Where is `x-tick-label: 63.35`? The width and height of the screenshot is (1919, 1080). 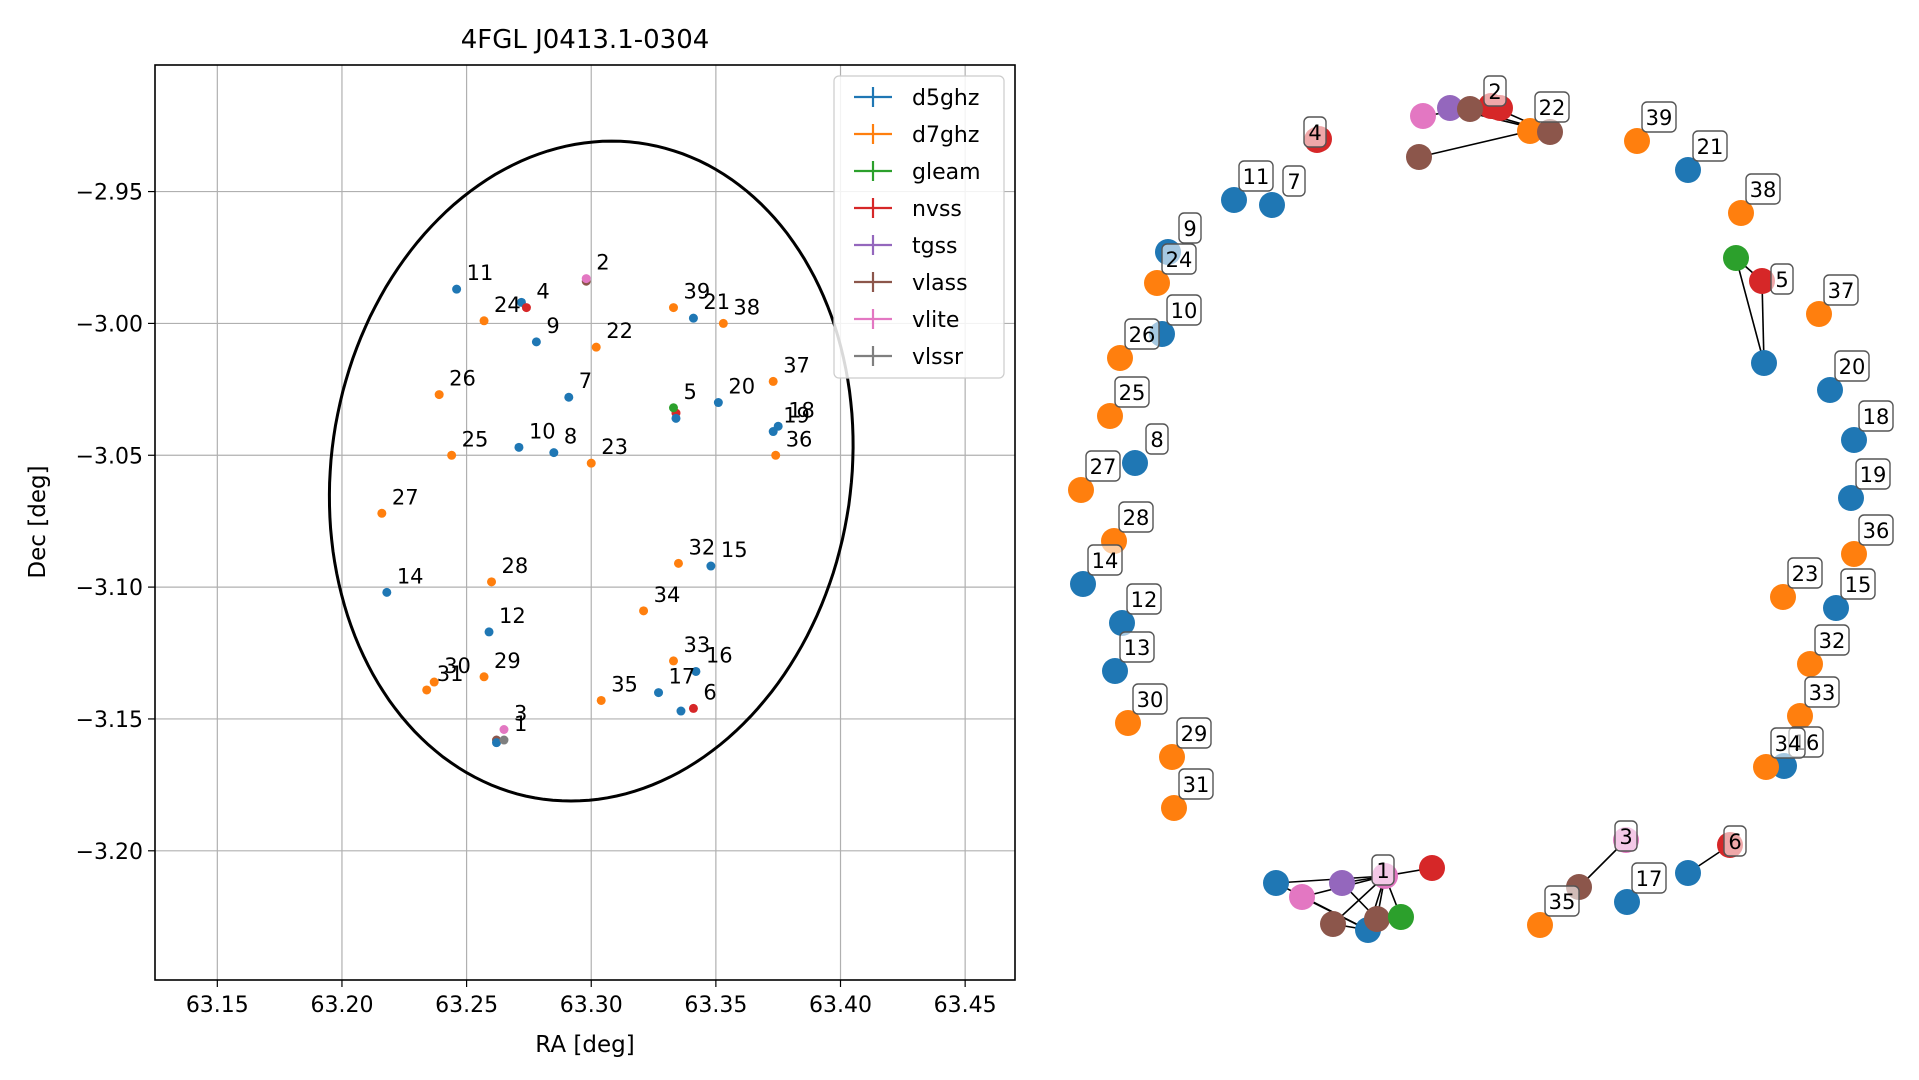
x-tick-label: 63.35 is located at coordinates (715, 1005).